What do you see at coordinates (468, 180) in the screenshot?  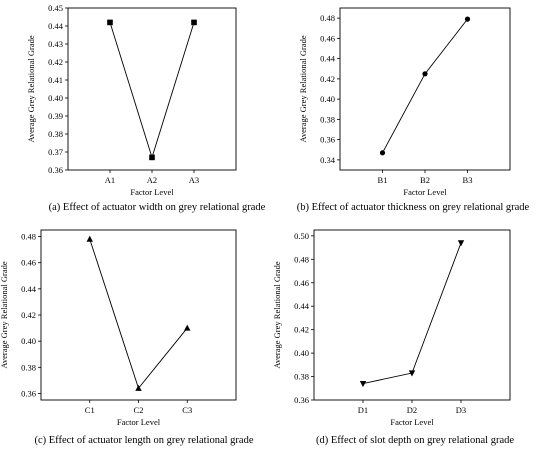 I see `x-tick-label-b3: B3` at bounding box center [468, 180].